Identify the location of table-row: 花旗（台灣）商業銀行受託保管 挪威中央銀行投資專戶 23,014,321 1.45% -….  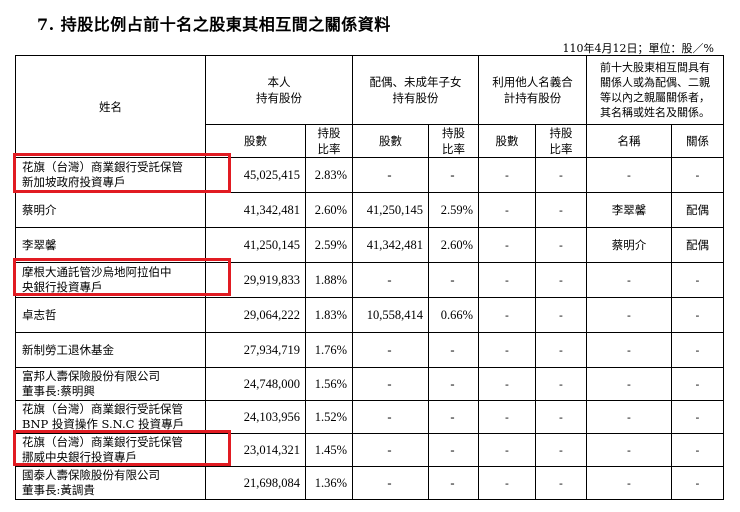
(369, 450).